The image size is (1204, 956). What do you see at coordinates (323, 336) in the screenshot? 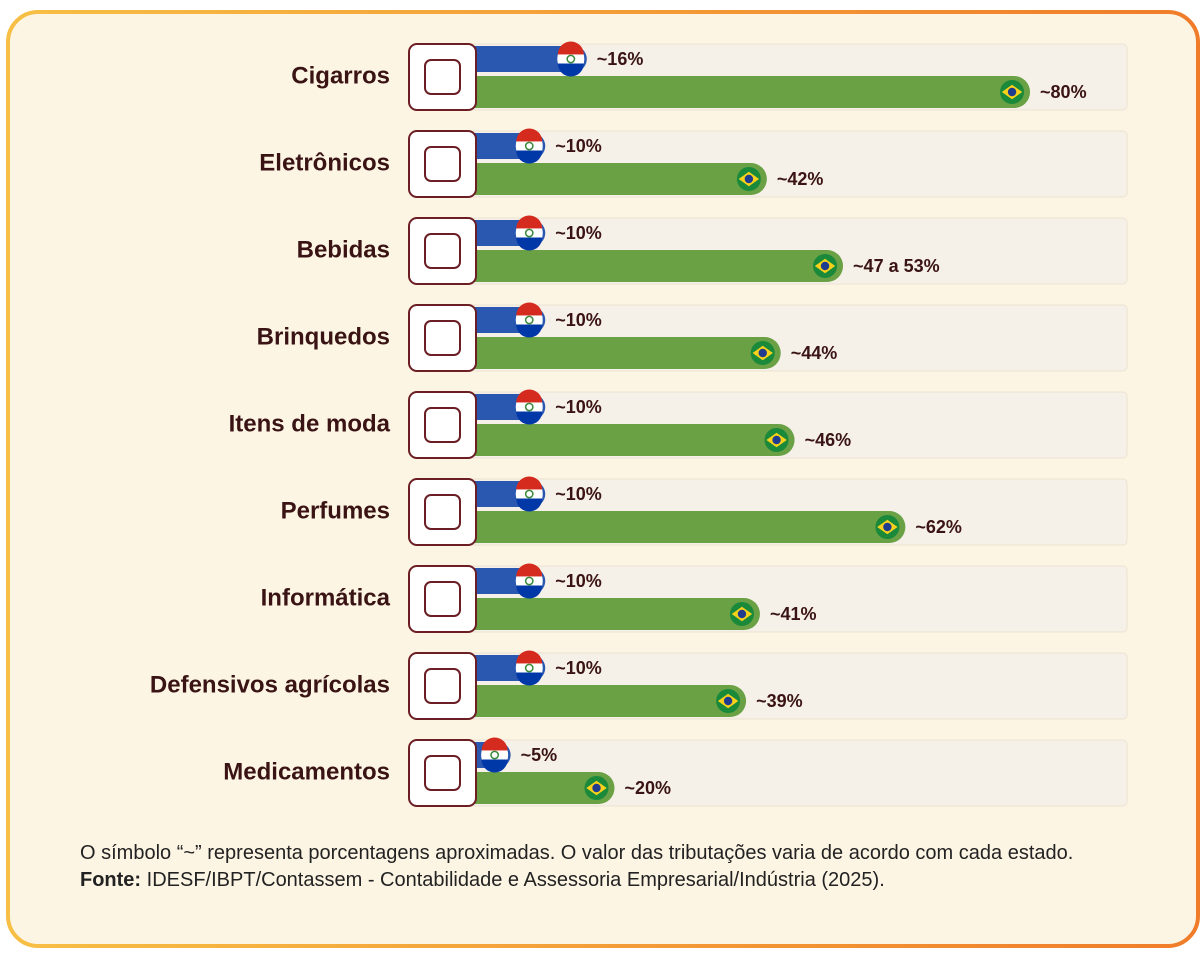
I see `category-label: Brinquedos` at bounding box center [323, 336].